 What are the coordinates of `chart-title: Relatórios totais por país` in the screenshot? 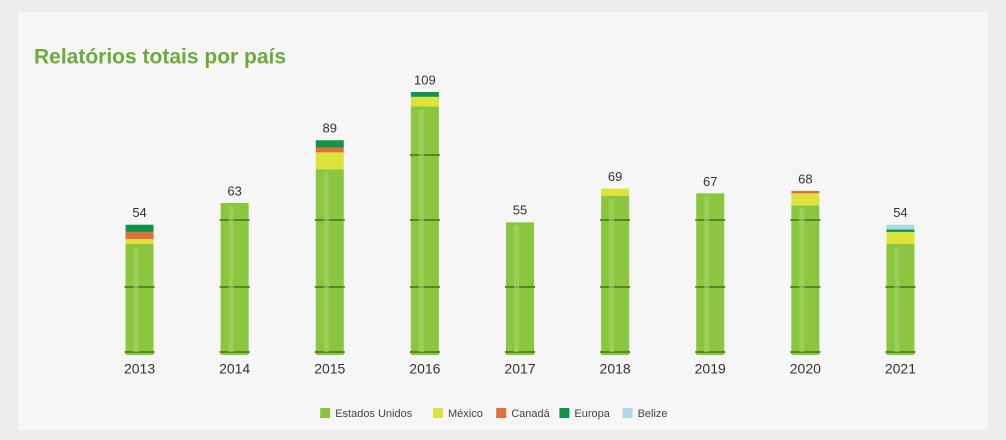 It's located at (160, 57).